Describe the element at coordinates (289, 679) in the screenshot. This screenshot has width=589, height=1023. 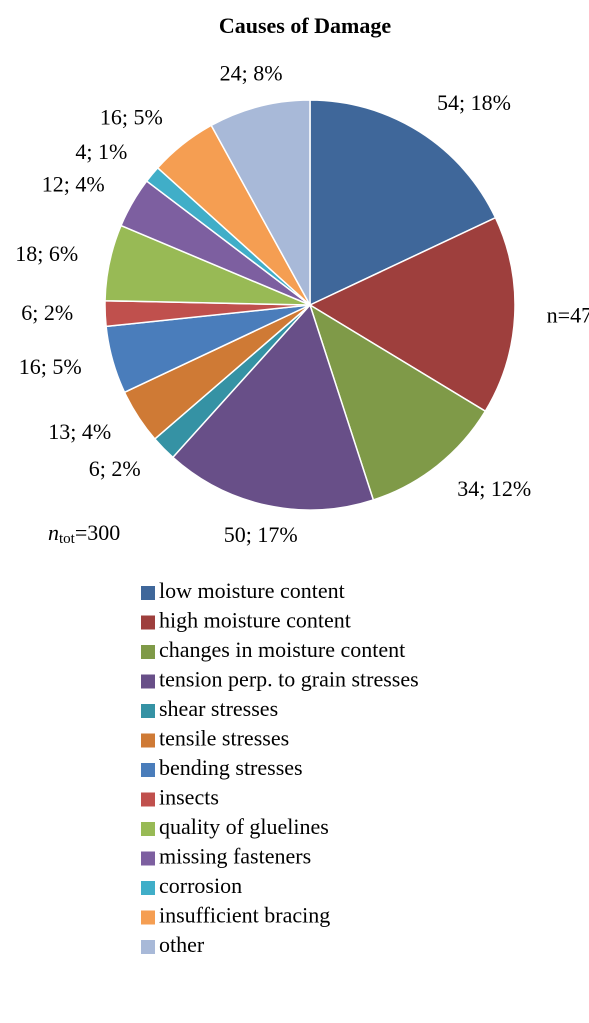
I see `legend-label: tension perp. to grain stresses` at that location.